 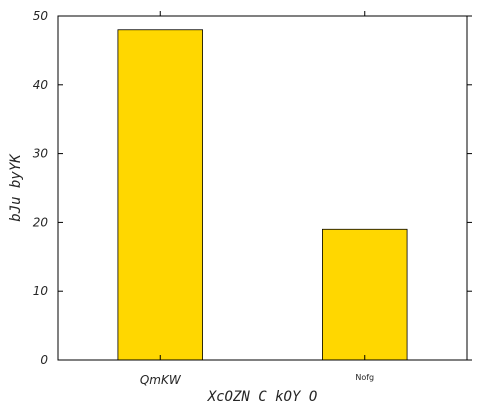 What do you see at coordinates (41, 222) in the screenshot?
I see `y-tick-label: 20` at bounding box center [41, 222].